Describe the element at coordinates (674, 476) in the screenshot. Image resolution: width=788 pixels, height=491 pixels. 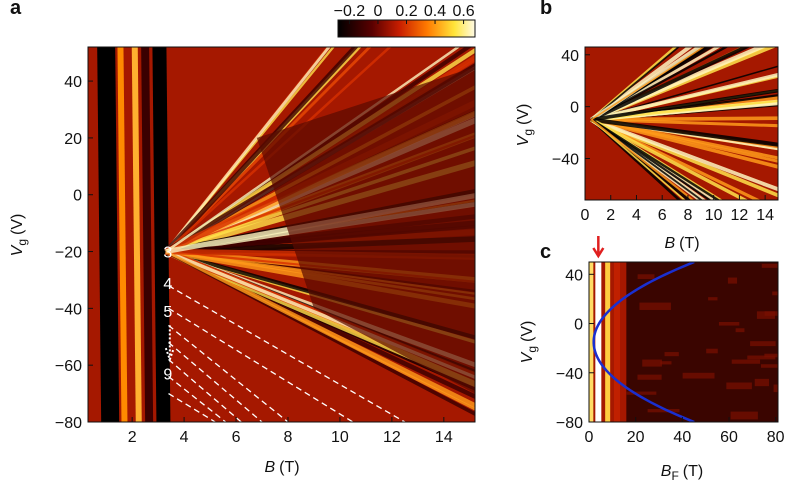
I see `x-subscript: F` at that location.